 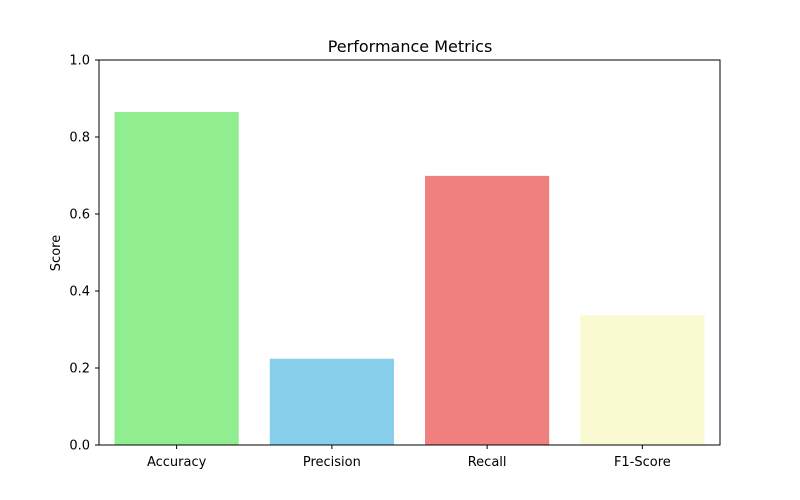 What do you see at coordinates (410, 46) in the screenshot?
I see `chart-title: Performance Metrics` at bounding box center [410, 46].